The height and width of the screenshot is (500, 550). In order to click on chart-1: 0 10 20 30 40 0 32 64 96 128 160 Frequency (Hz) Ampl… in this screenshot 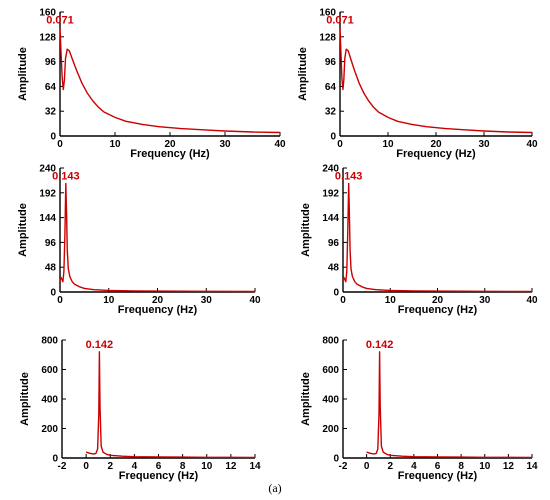, I will do `click(151, 84)`.